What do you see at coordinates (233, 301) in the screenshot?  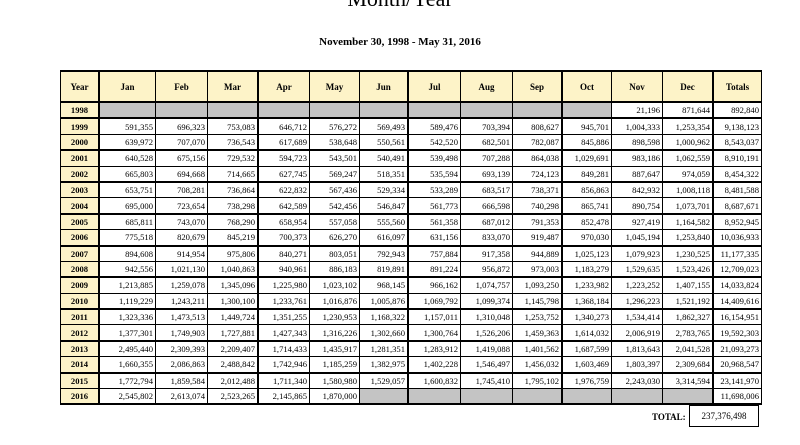 I see `value-cell: 1,300,100` at bounding box center [233, 301].